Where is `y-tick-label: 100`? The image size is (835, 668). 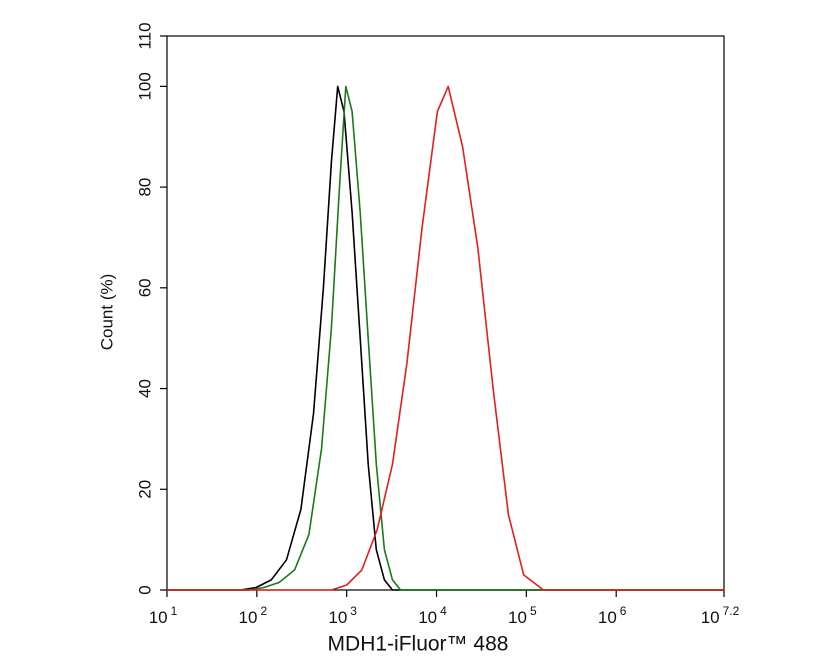 y-tick-label: 100 is located at coordinates (144, 86).